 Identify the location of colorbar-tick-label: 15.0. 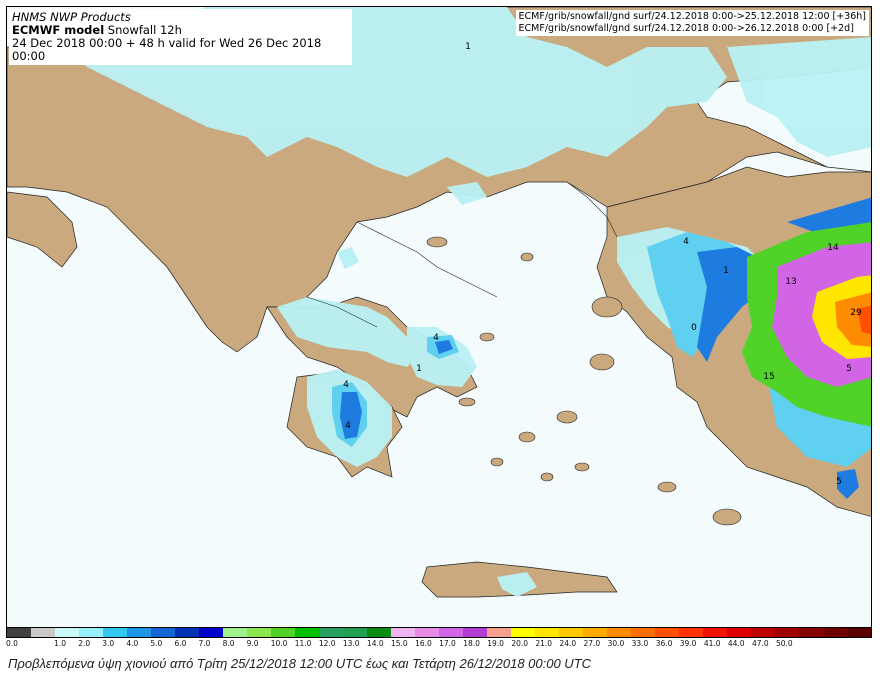
(399, 643).